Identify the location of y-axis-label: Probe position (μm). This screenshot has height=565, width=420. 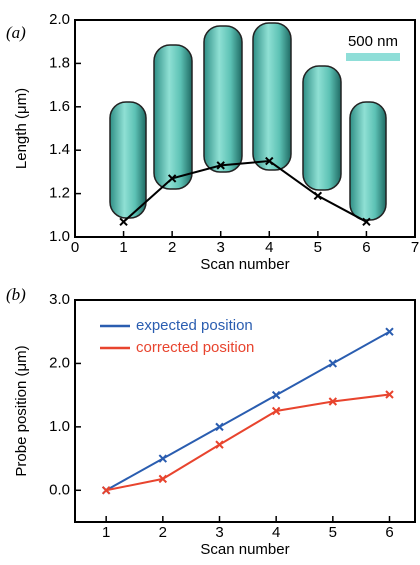
(21, 410).